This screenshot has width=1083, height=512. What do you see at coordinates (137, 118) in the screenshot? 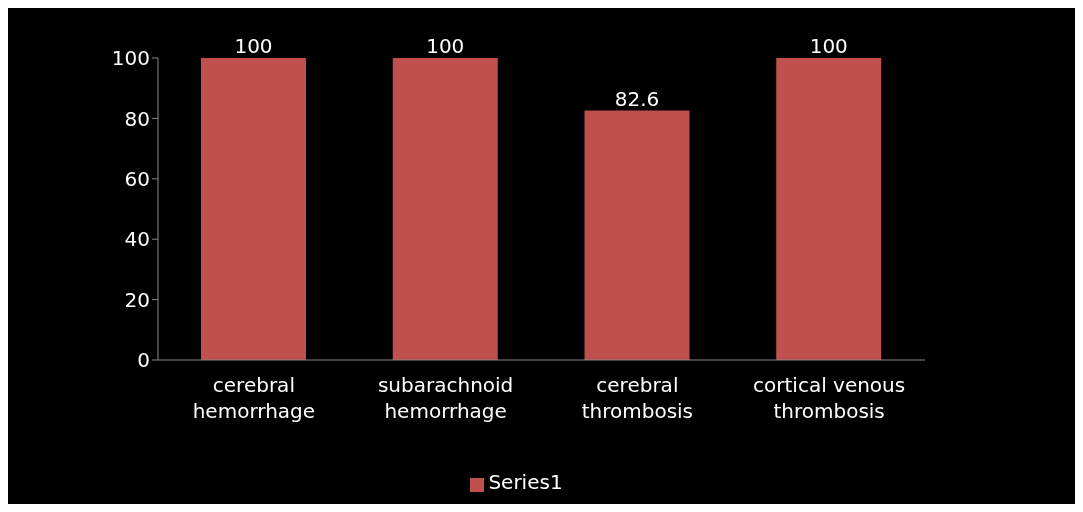
I see `y-tick-label: 80` at bounding box center [137, 118].